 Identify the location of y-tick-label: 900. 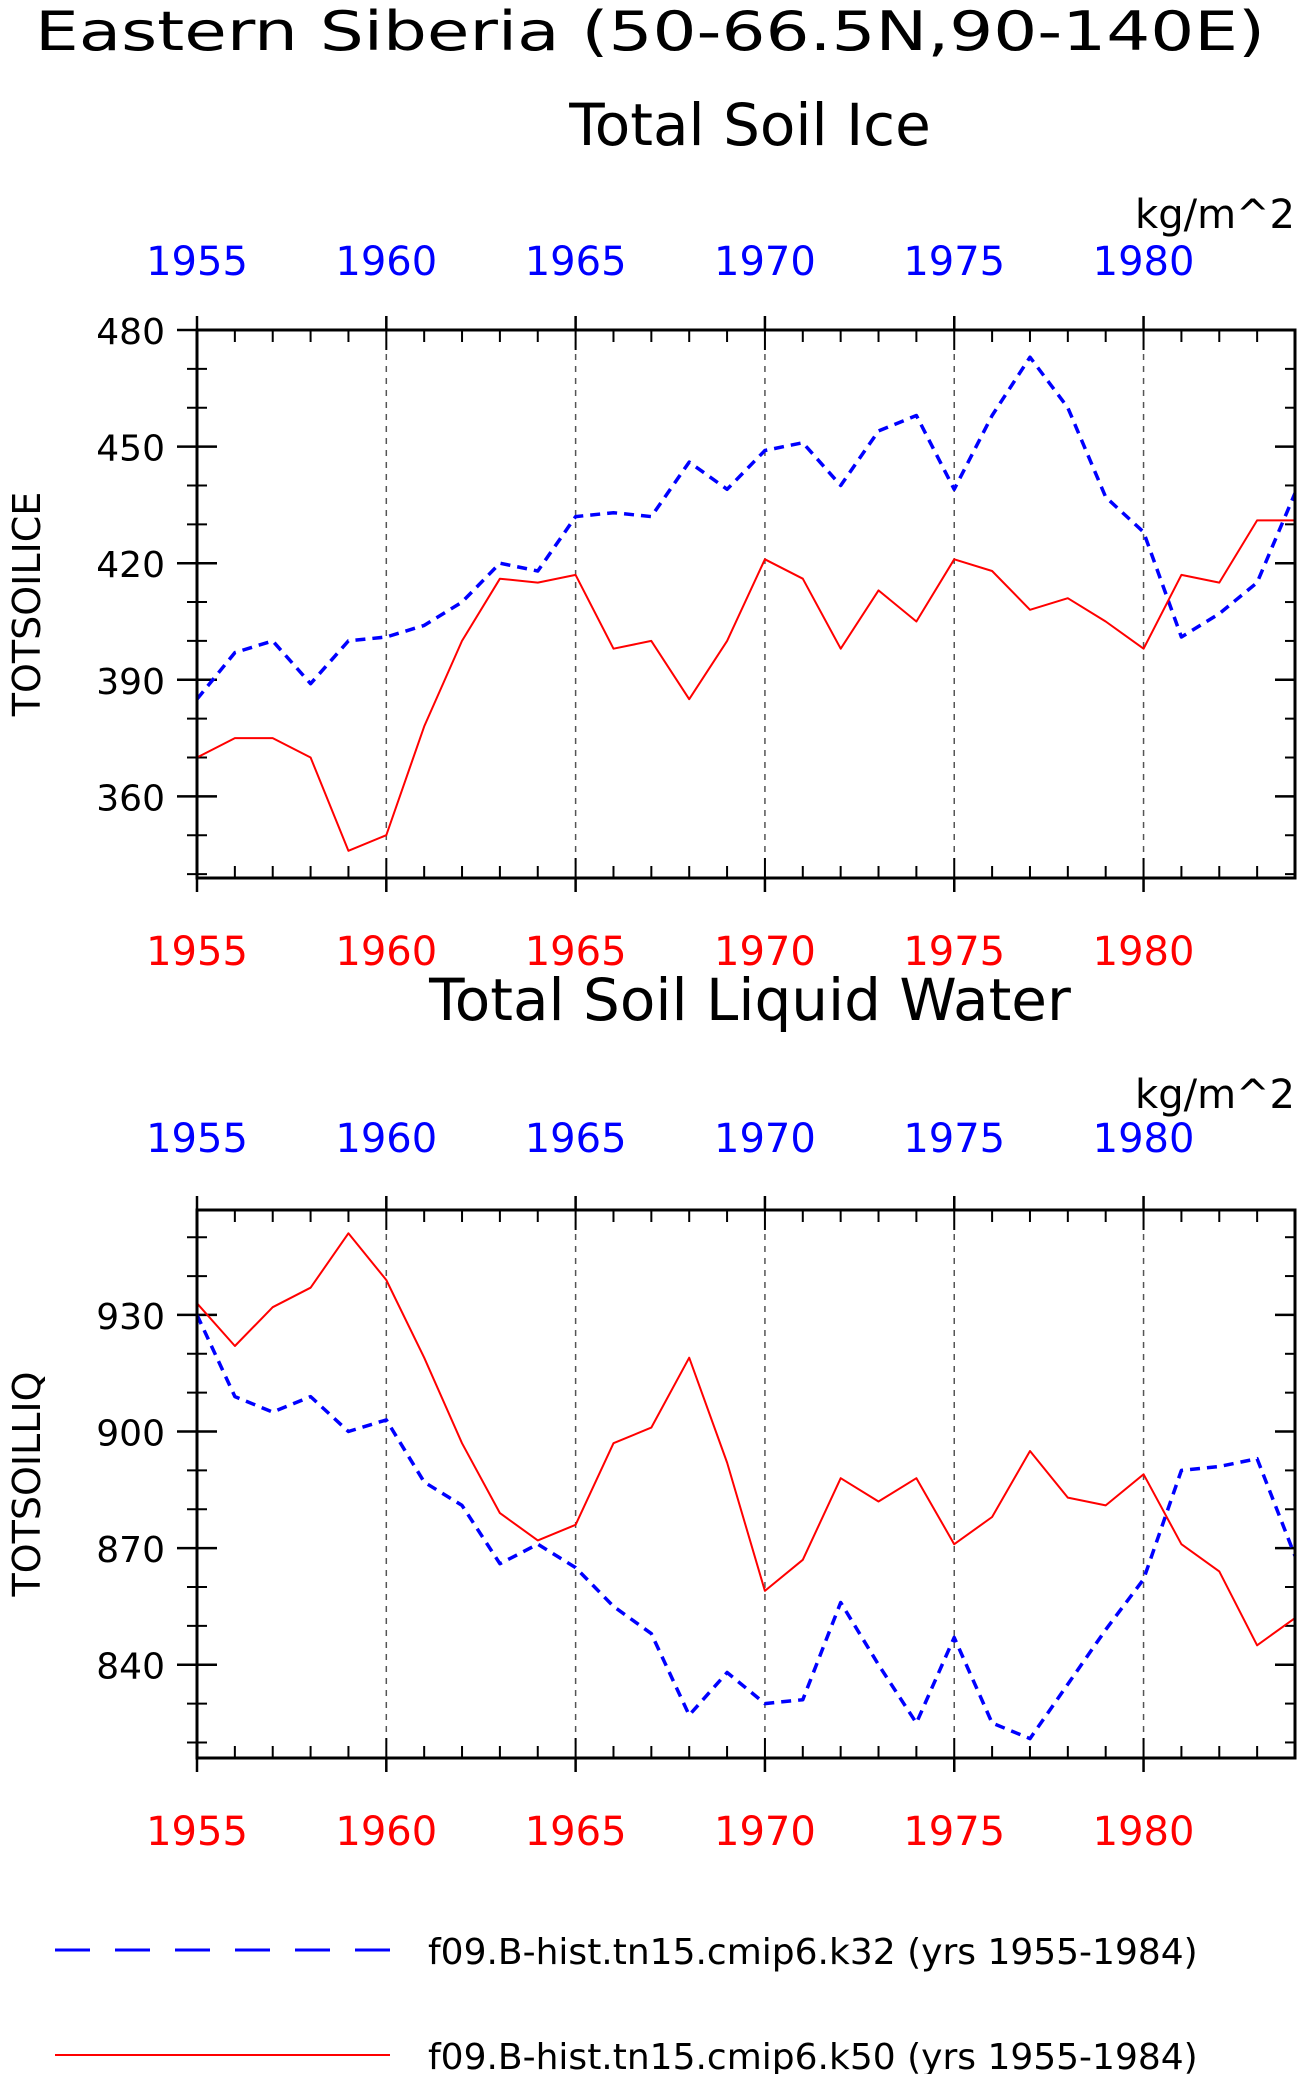
(130, 1434).